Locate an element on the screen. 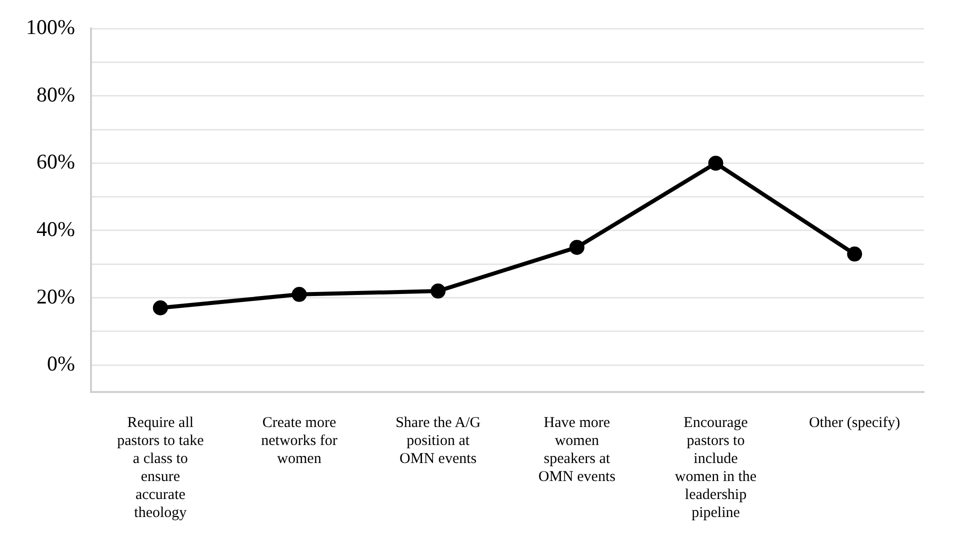  x-tick-label: Share the A/G position at OMN events is located at coordinates (438, 440).